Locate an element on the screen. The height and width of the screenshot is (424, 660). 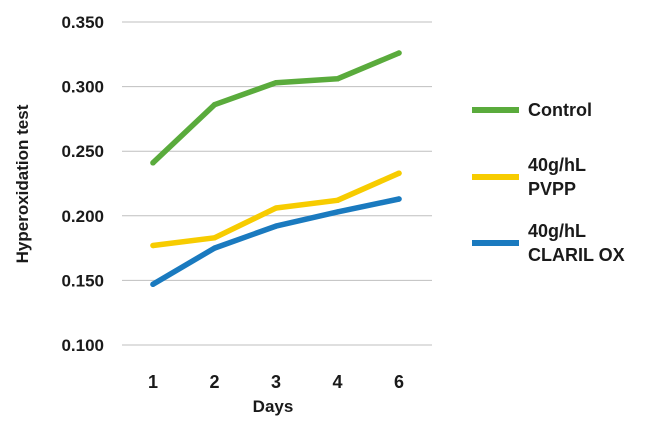
x-tick-label: 3 is located at coordinates (276, 382).